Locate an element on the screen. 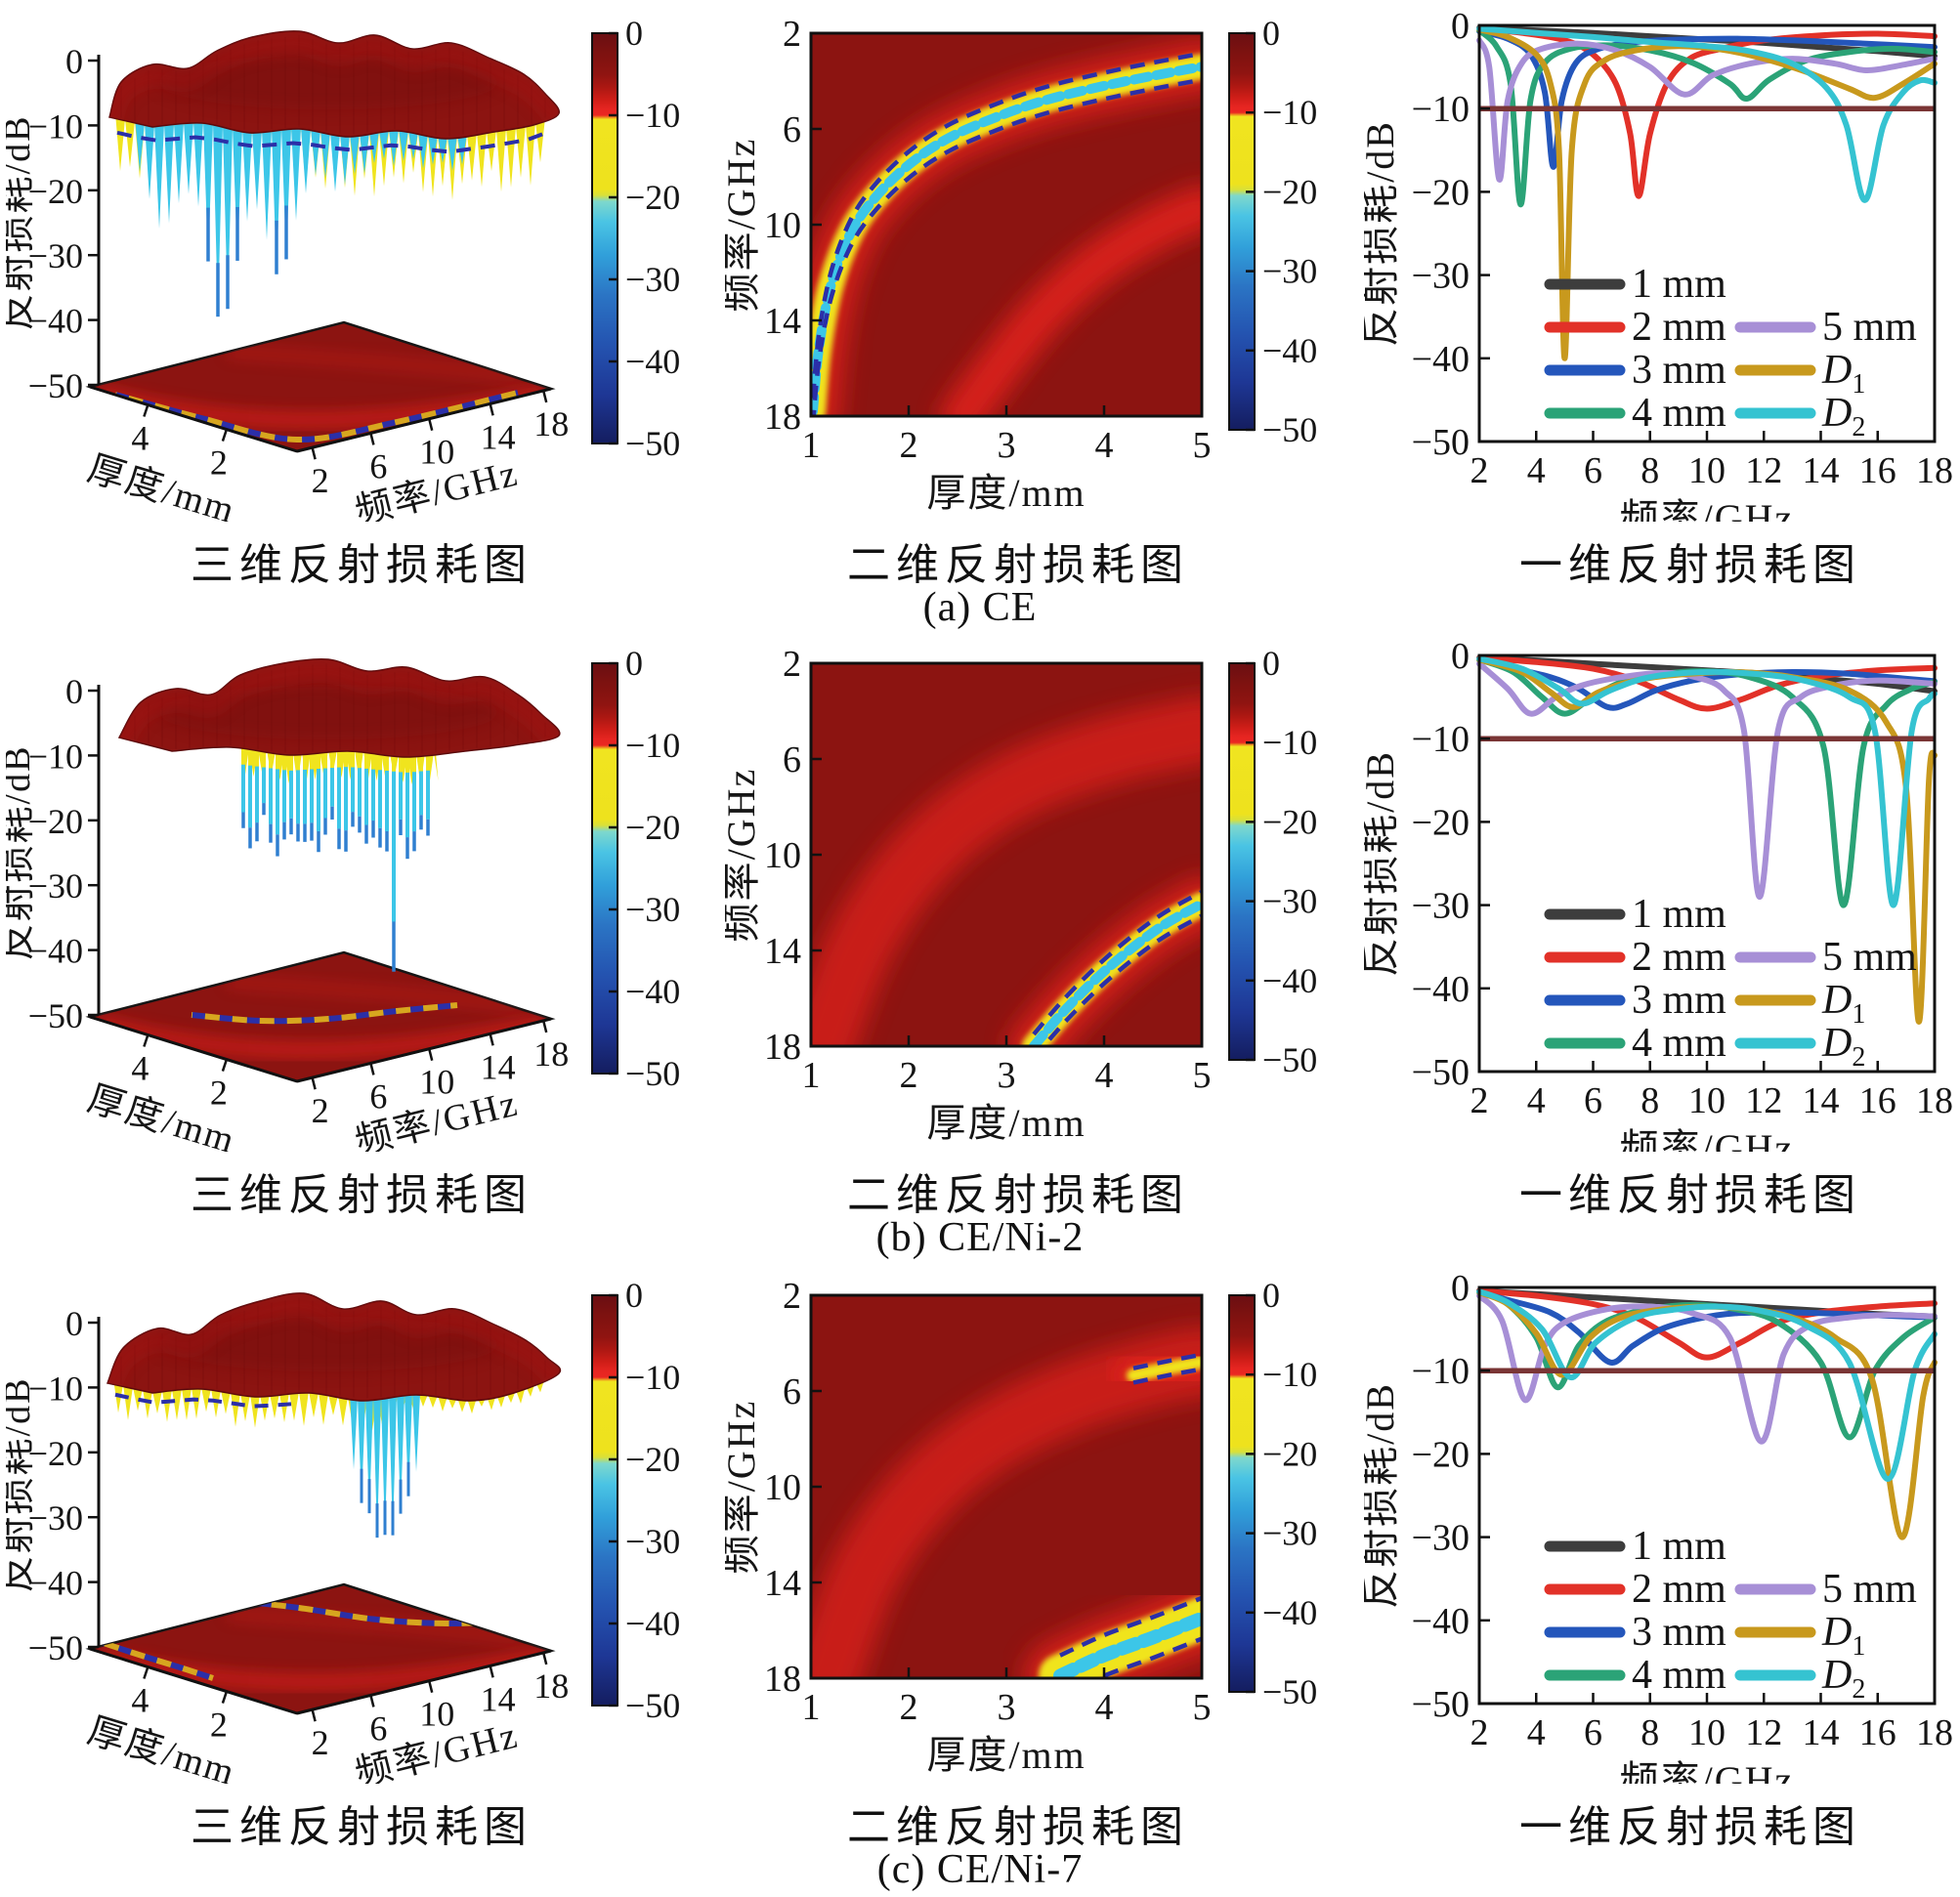 The width and height of the screenshot is (1960, 1897). svg-text: 16 is located at coordinates (1877, 1100).